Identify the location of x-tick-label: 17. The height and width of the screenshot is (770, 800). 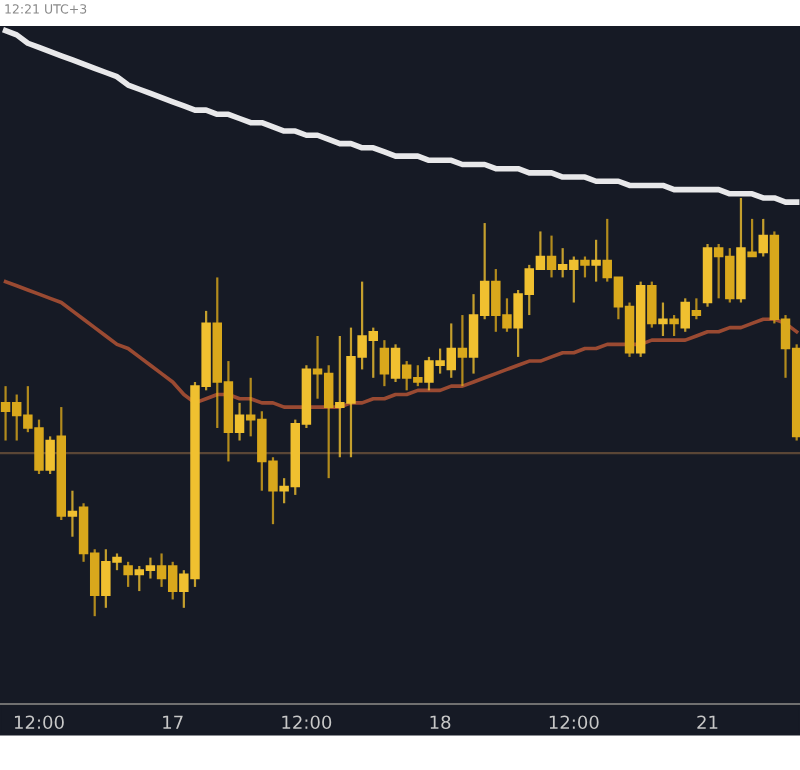
(173, 722).